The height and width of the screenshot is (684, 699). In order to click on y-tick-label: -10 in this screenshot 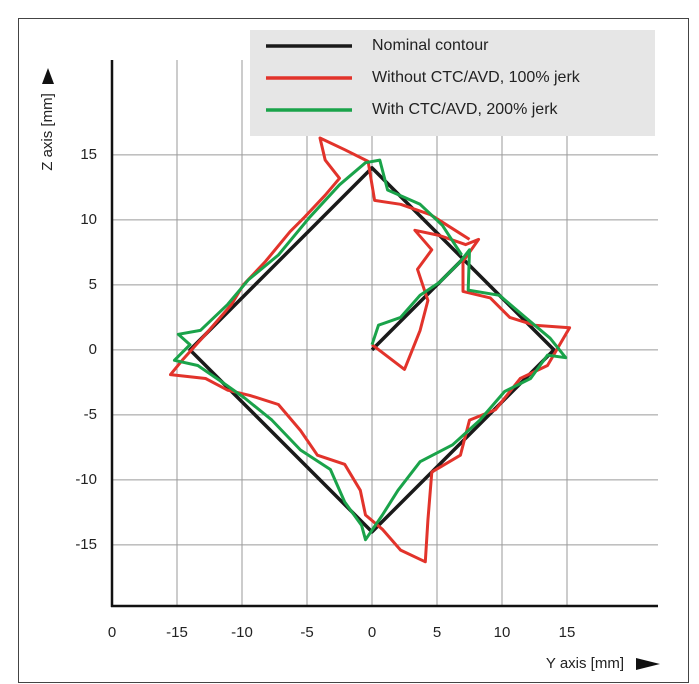, I will do `click(86, 479)`.